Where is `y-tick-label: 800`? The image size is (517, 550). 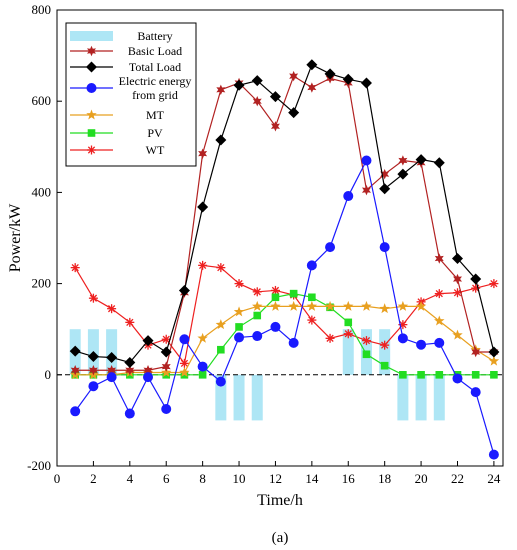 y-tick-label: 800 is located at coordinates (42, 9).